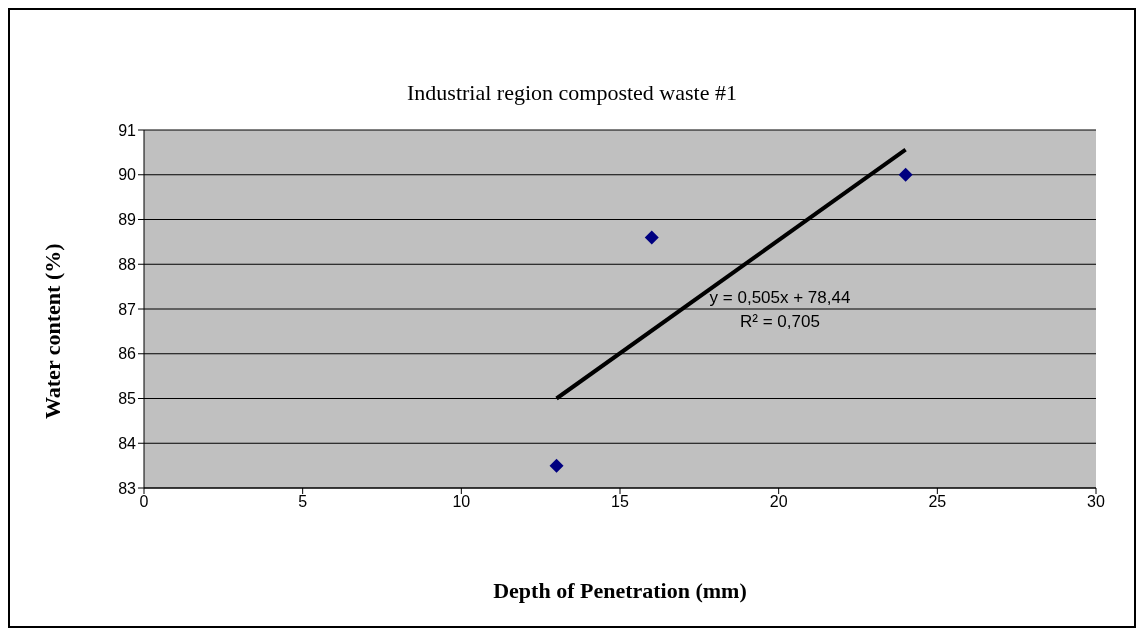 This screenshot has width=1144, height=636. I want to click on y-tick-label: 84, so click(127, 443).